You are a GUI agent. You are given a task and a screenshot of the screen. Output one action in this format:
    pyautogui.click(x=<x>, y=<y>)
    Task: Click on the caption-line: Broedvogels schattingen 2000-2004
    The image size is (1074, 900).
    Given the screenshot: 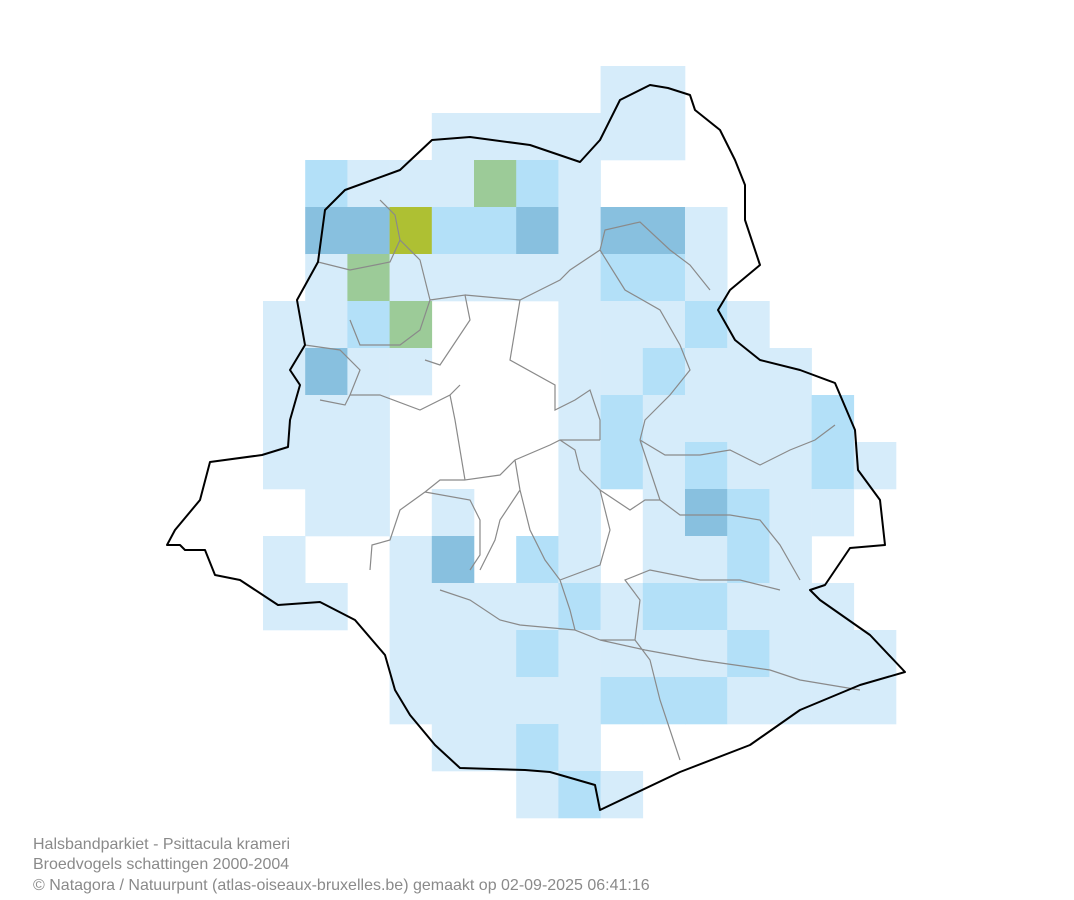 What is the action you would take?
    pyautogui.click(x=161, y=864)
    